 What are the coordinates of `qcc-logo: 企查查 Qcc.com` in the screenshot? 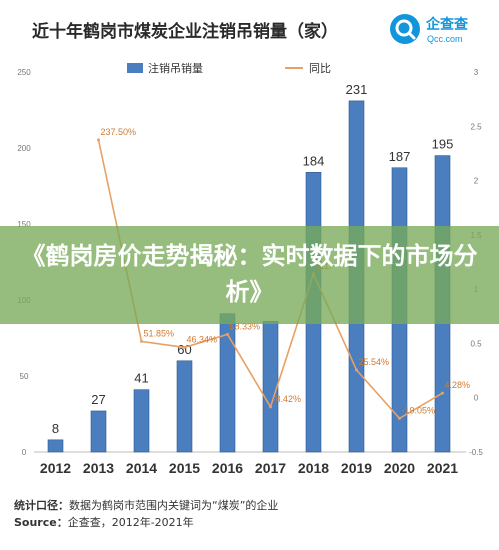 It's located at (438, 30).